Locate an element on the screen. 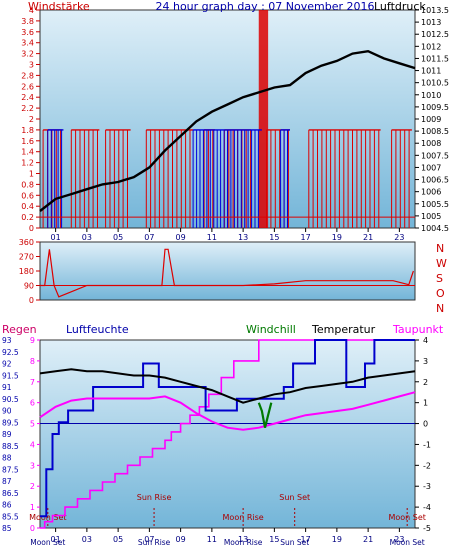 The image size is (470, 555). tick-label-wind: 2 is located at coordinates (31, 119).